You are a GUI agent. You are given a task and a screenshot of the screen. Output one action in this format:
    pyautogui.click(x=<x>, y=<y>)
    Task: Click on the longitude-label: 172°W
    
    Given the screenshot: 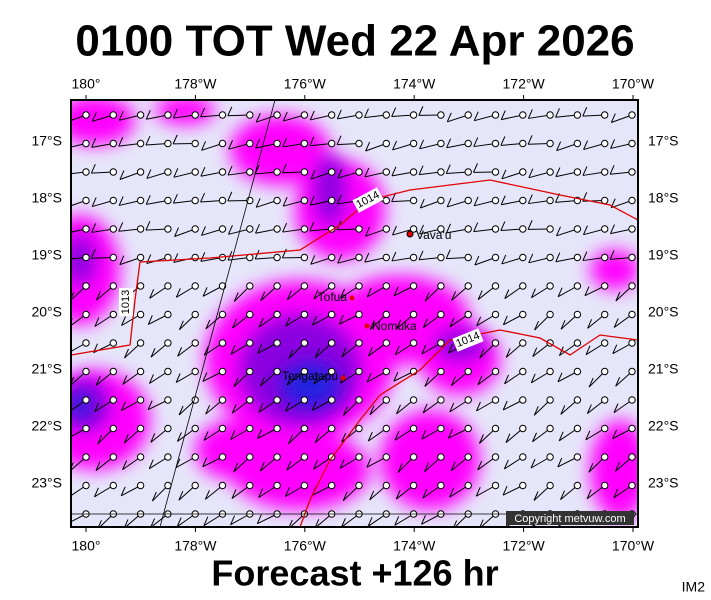 What is the action you would take?
    pyautogui.click(x=524, y=546)
    